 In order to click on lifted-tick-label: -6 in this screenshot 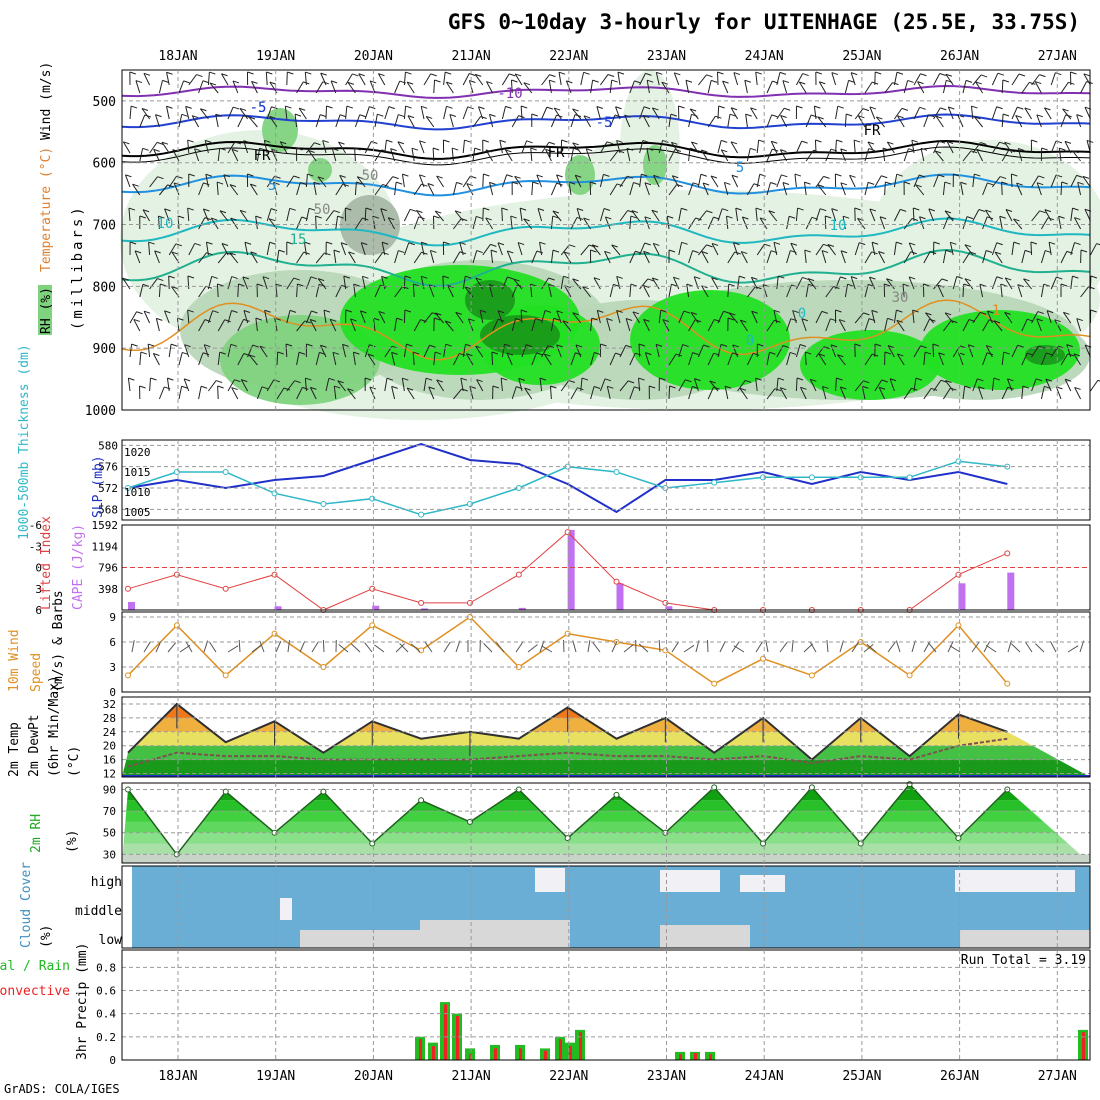, I will do `click(35, 525)`.